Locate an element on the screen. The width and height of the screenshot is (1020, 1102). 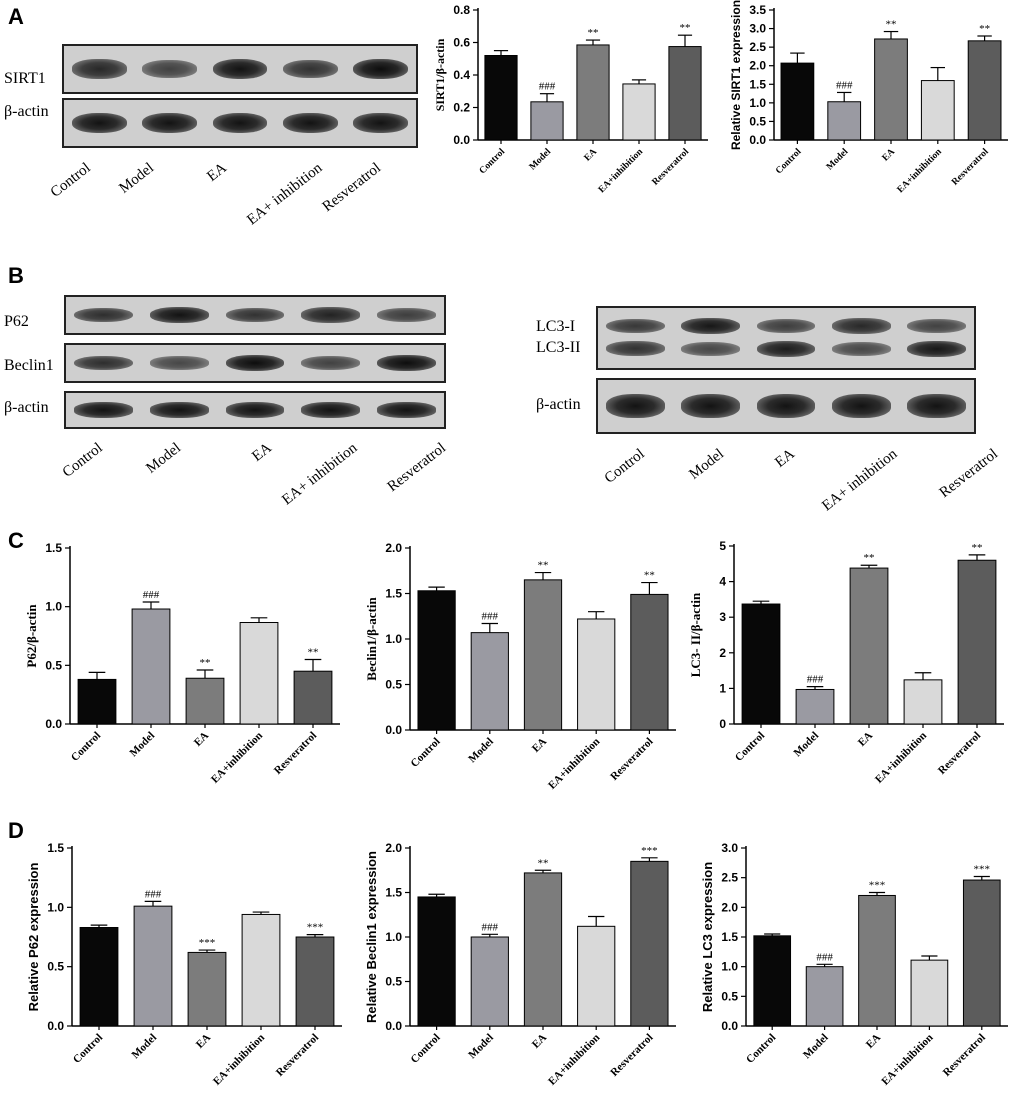
y-axis-title: P62/β-actin is located at coordinates (31, 636).